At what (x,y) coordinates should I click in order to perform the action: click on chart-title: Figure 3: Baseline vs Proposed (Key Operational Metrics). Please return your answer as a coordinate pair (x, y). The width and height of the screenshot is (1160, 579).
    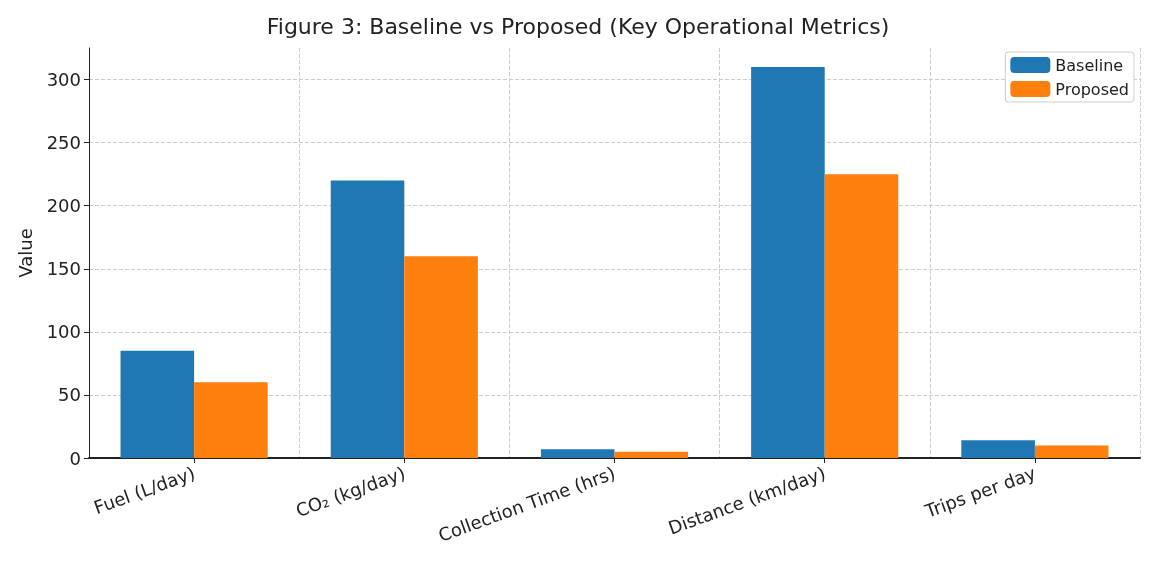
    Looking at the image, I should click on (578, 26).